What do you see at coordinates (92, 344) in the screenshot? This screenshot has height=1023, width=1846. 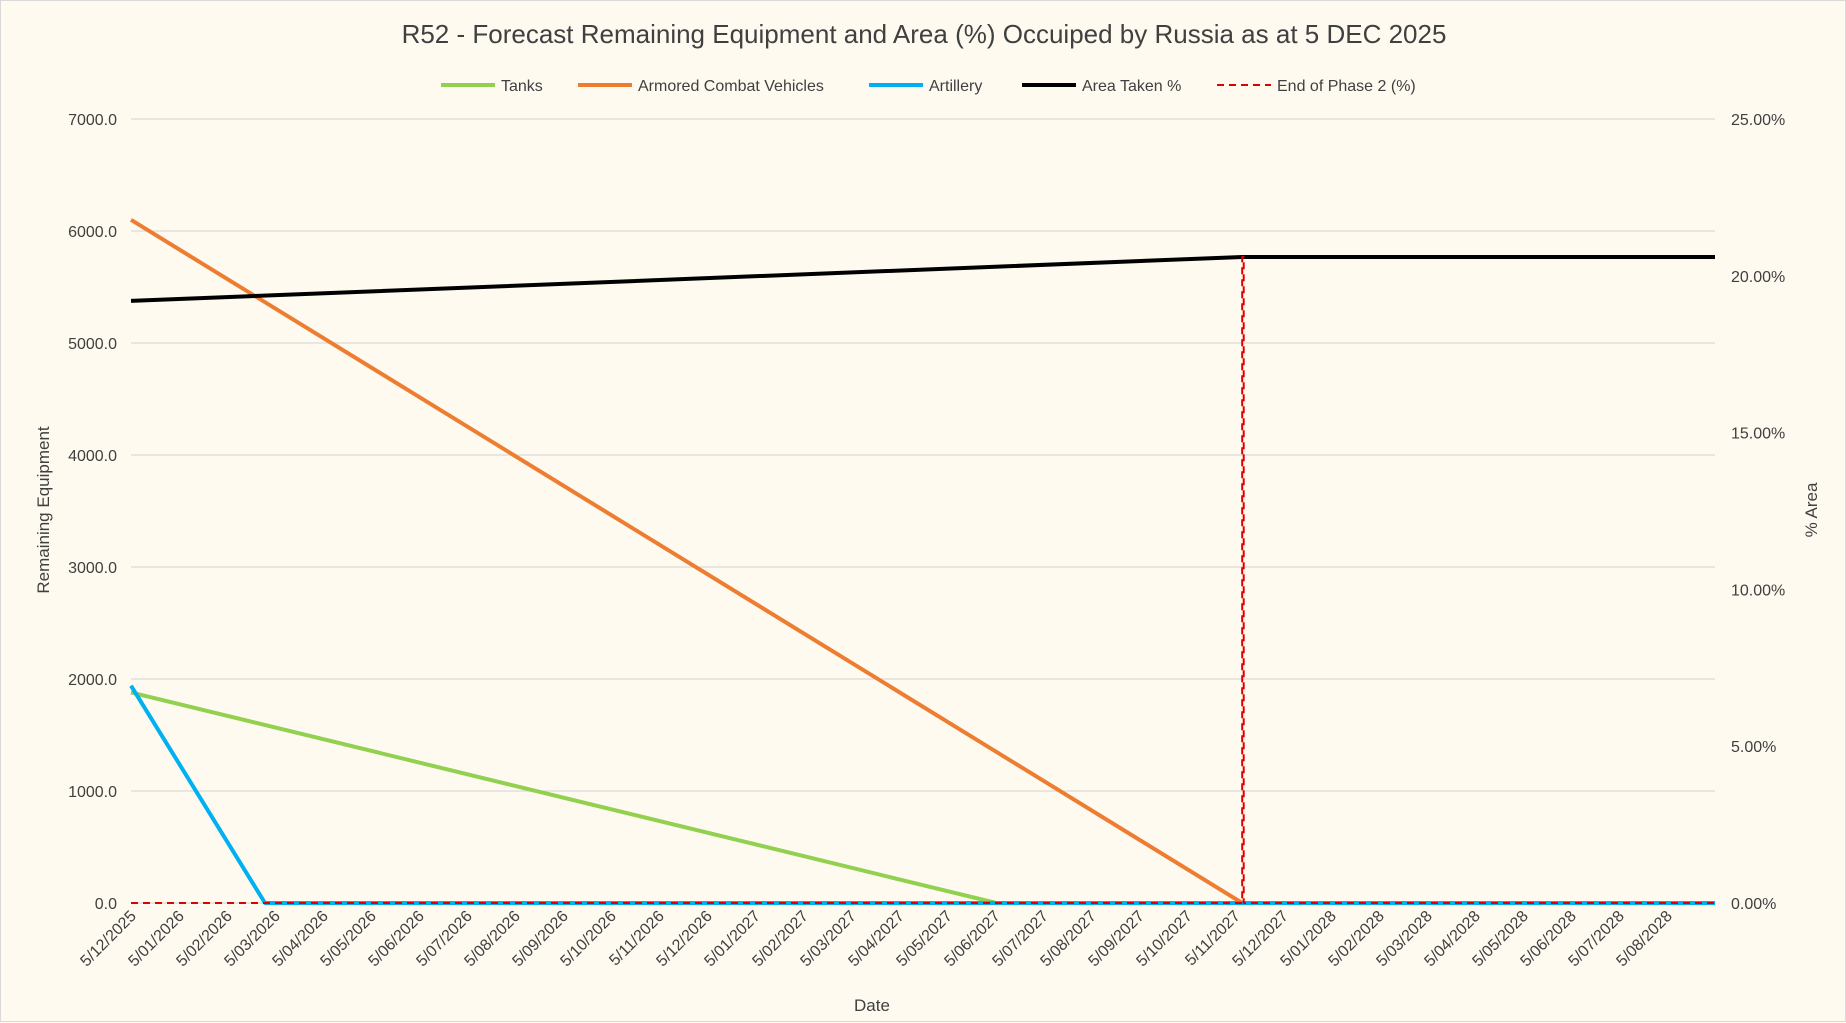 I see `y-tick-label: 5000.0` at bounding box center [92, 344].